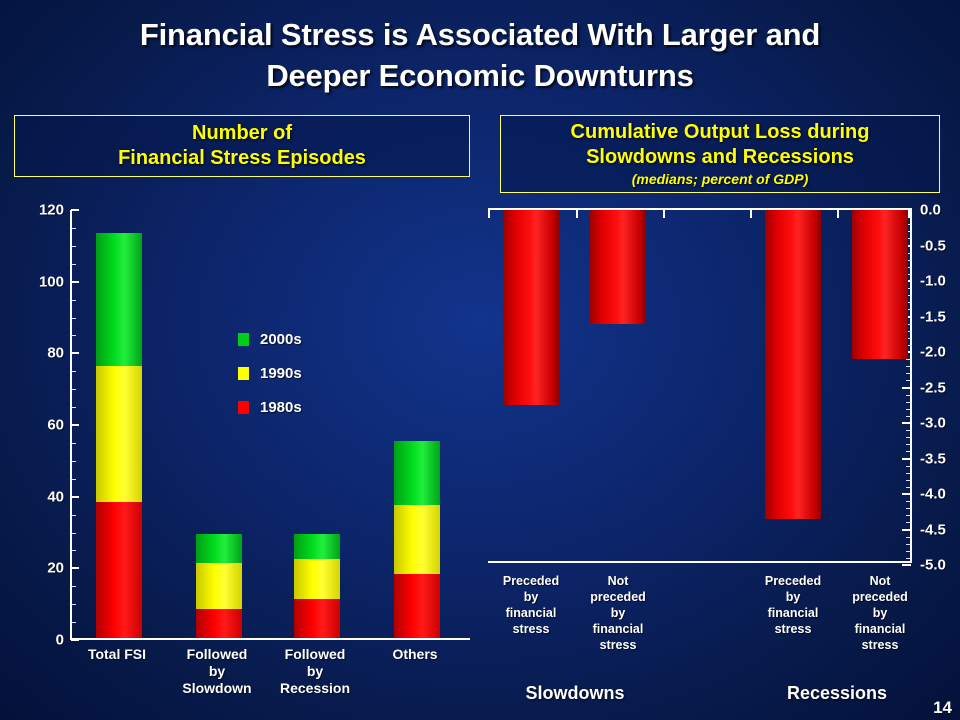 The height and width of the screenshot is (720, 960). What do you see at coordinates (720, 157) in the screenshot?
I see `right-chart-header-line-2: Slowdowns and Recessions` at bounding box center [720, 157].